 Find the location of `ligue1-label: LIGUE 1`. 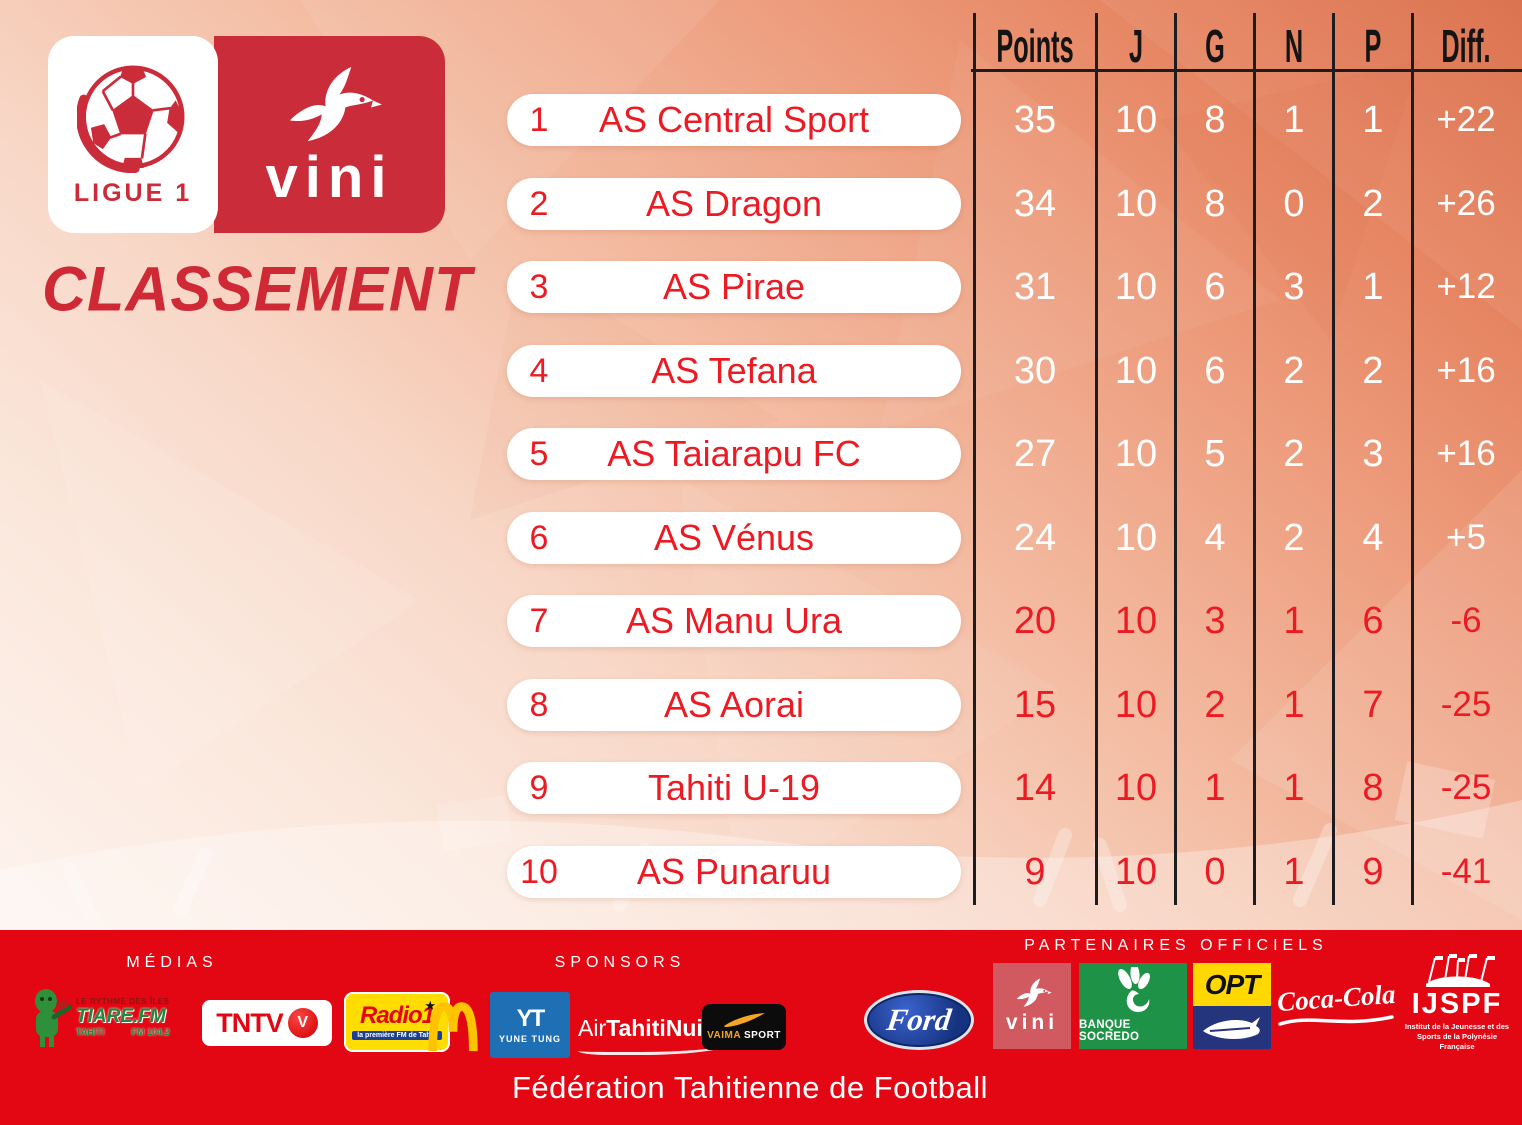

ligue1-label: LIGUE 1 is located at coordinates (133, 193).